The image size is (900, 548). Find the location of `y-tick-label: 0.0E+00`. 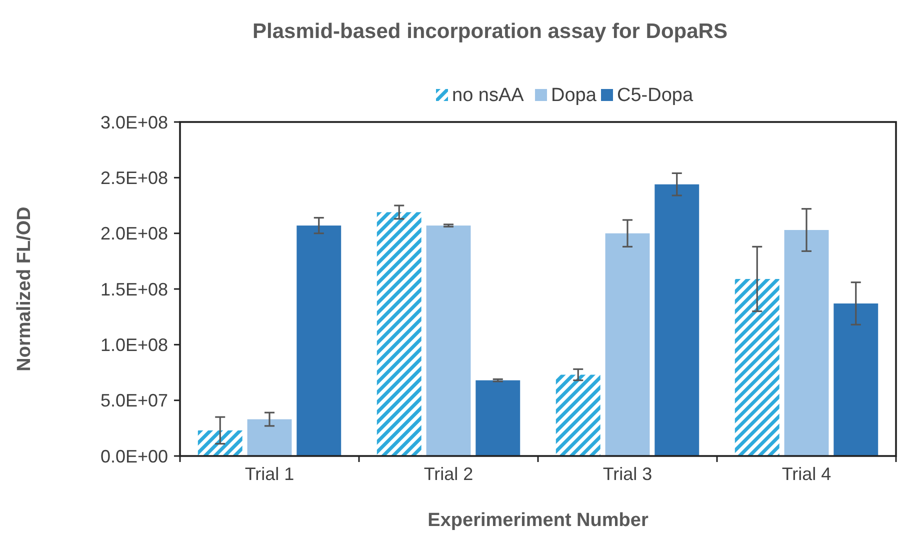

y-tick-label: 0.0E+00 is located at coordinates (134, 456).